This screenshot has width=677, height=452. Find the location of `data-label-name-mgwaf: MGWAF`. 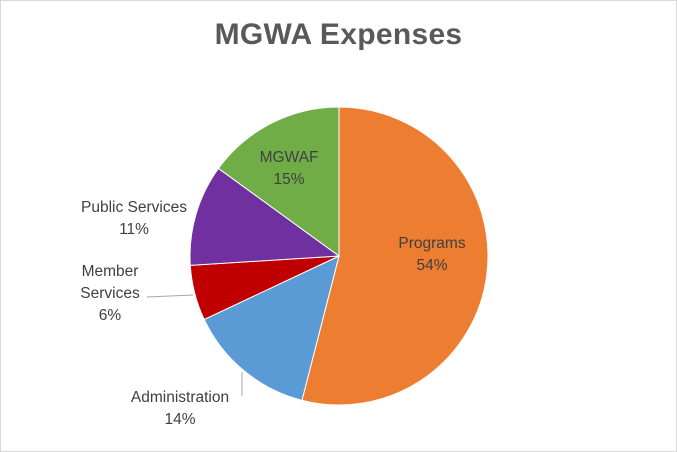

data-label-name-mgwaf: MGWAF is located at coordinates (289, 157).